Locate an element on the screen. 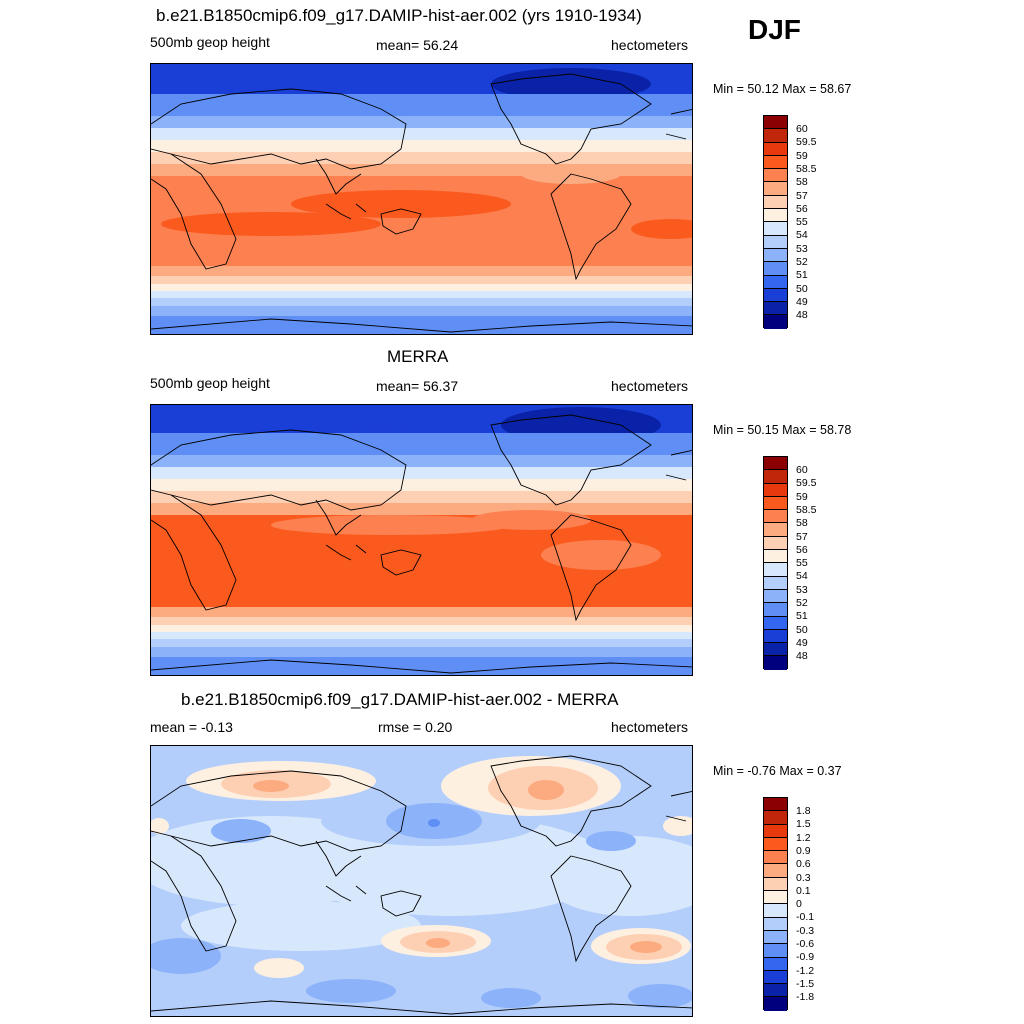  panel2-variable-label: 500mb geop height is located at coordinates (210, 383).